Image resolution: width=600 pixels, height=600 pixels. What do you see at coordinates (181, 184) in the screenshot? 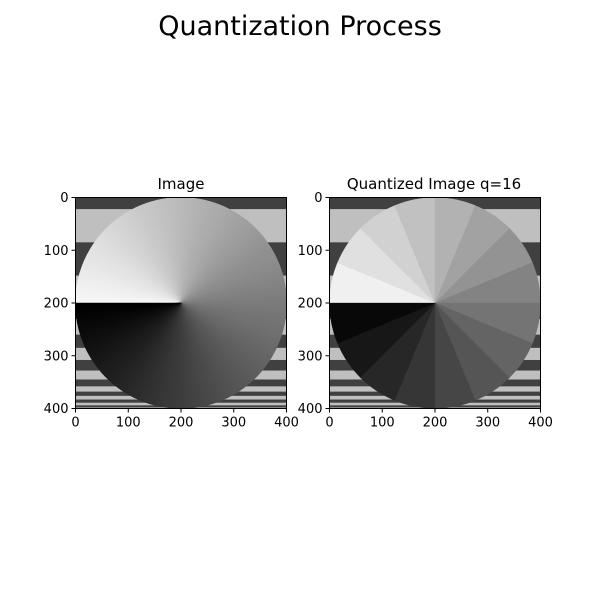
I see `panel-image-title: Image` at bounding box center [181, 184].